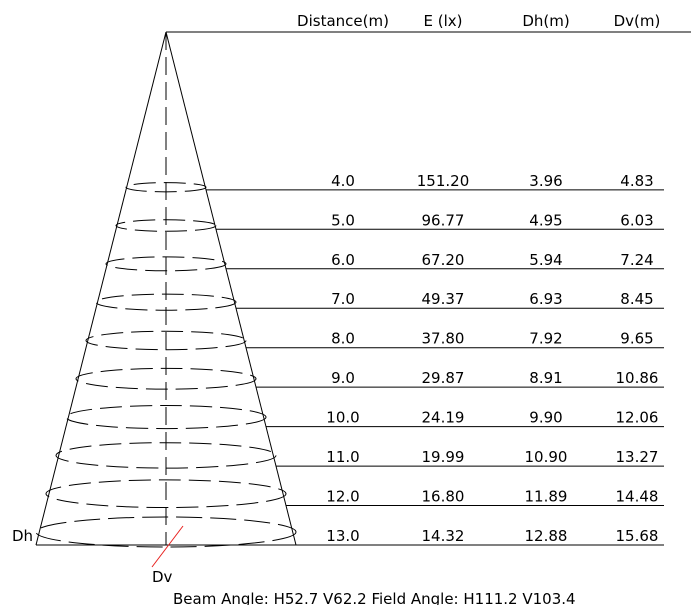 Image resolution: width=691 pixels, height=609 pixels. What do you see at coordinates (443, 220) in the screenshot?
I see `illuminance-value: 96.77` at bounding box center [443, 220].